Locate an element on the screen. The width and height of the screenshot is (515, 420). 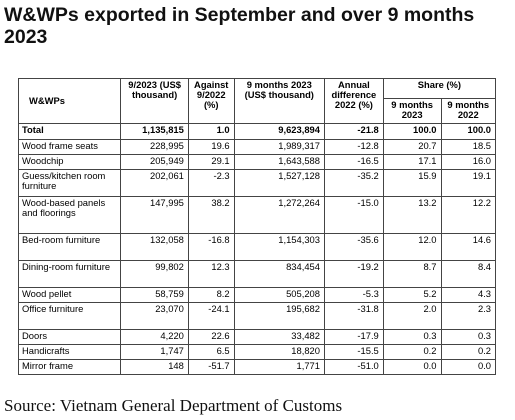
share-2023-cell: 15.9 is located at coordinates (412, 183).